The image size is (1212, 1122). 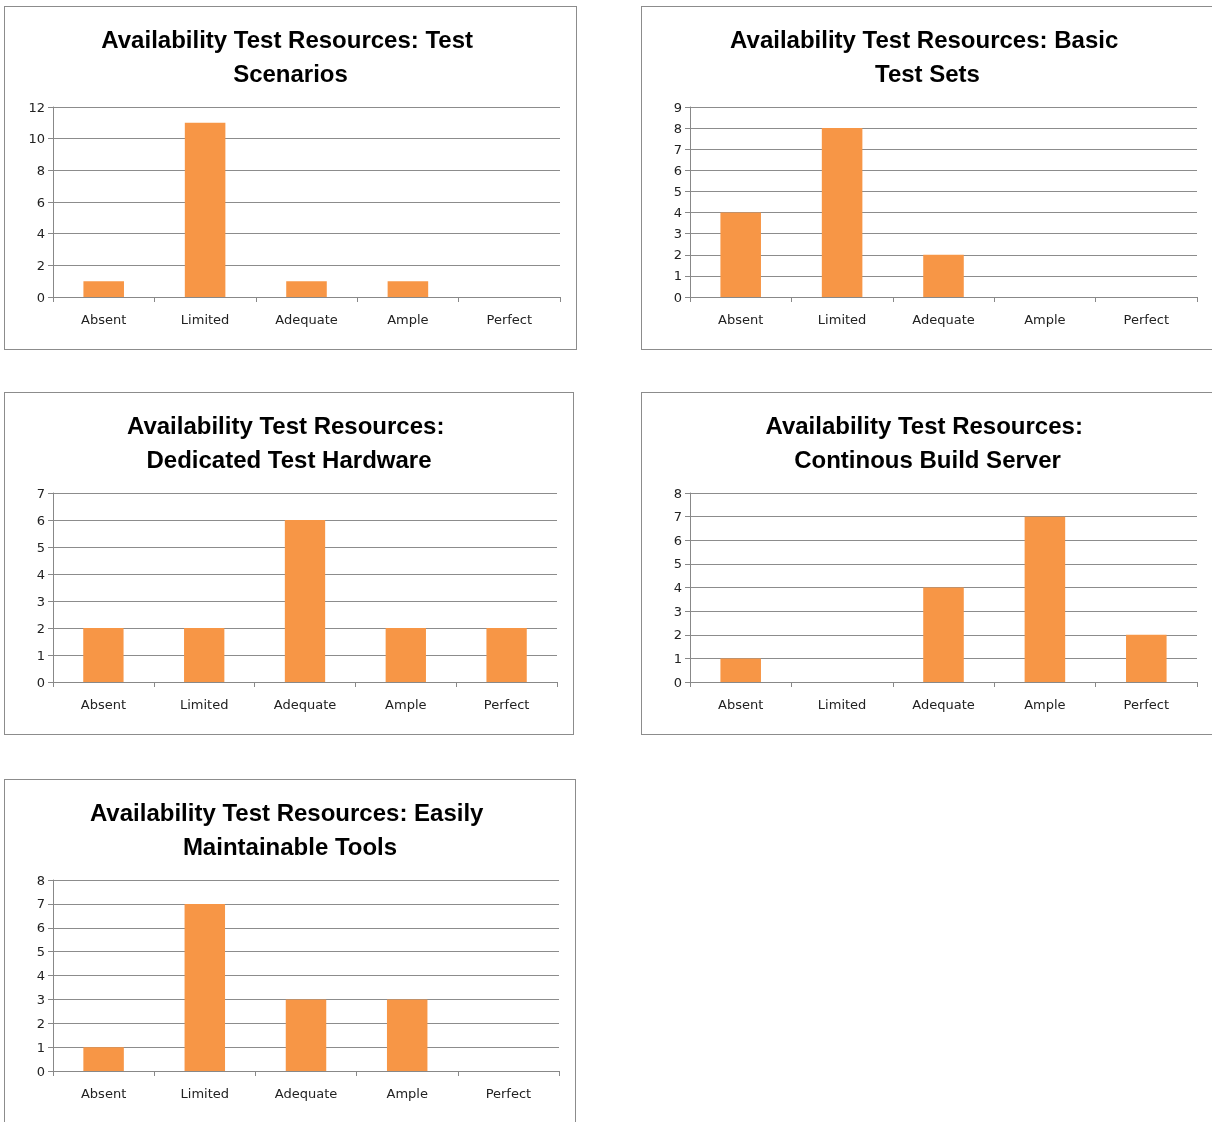 I want to click on chart-title: Availability Test Resources: Easily Maintainable Tools, so click(x=290, y=829).